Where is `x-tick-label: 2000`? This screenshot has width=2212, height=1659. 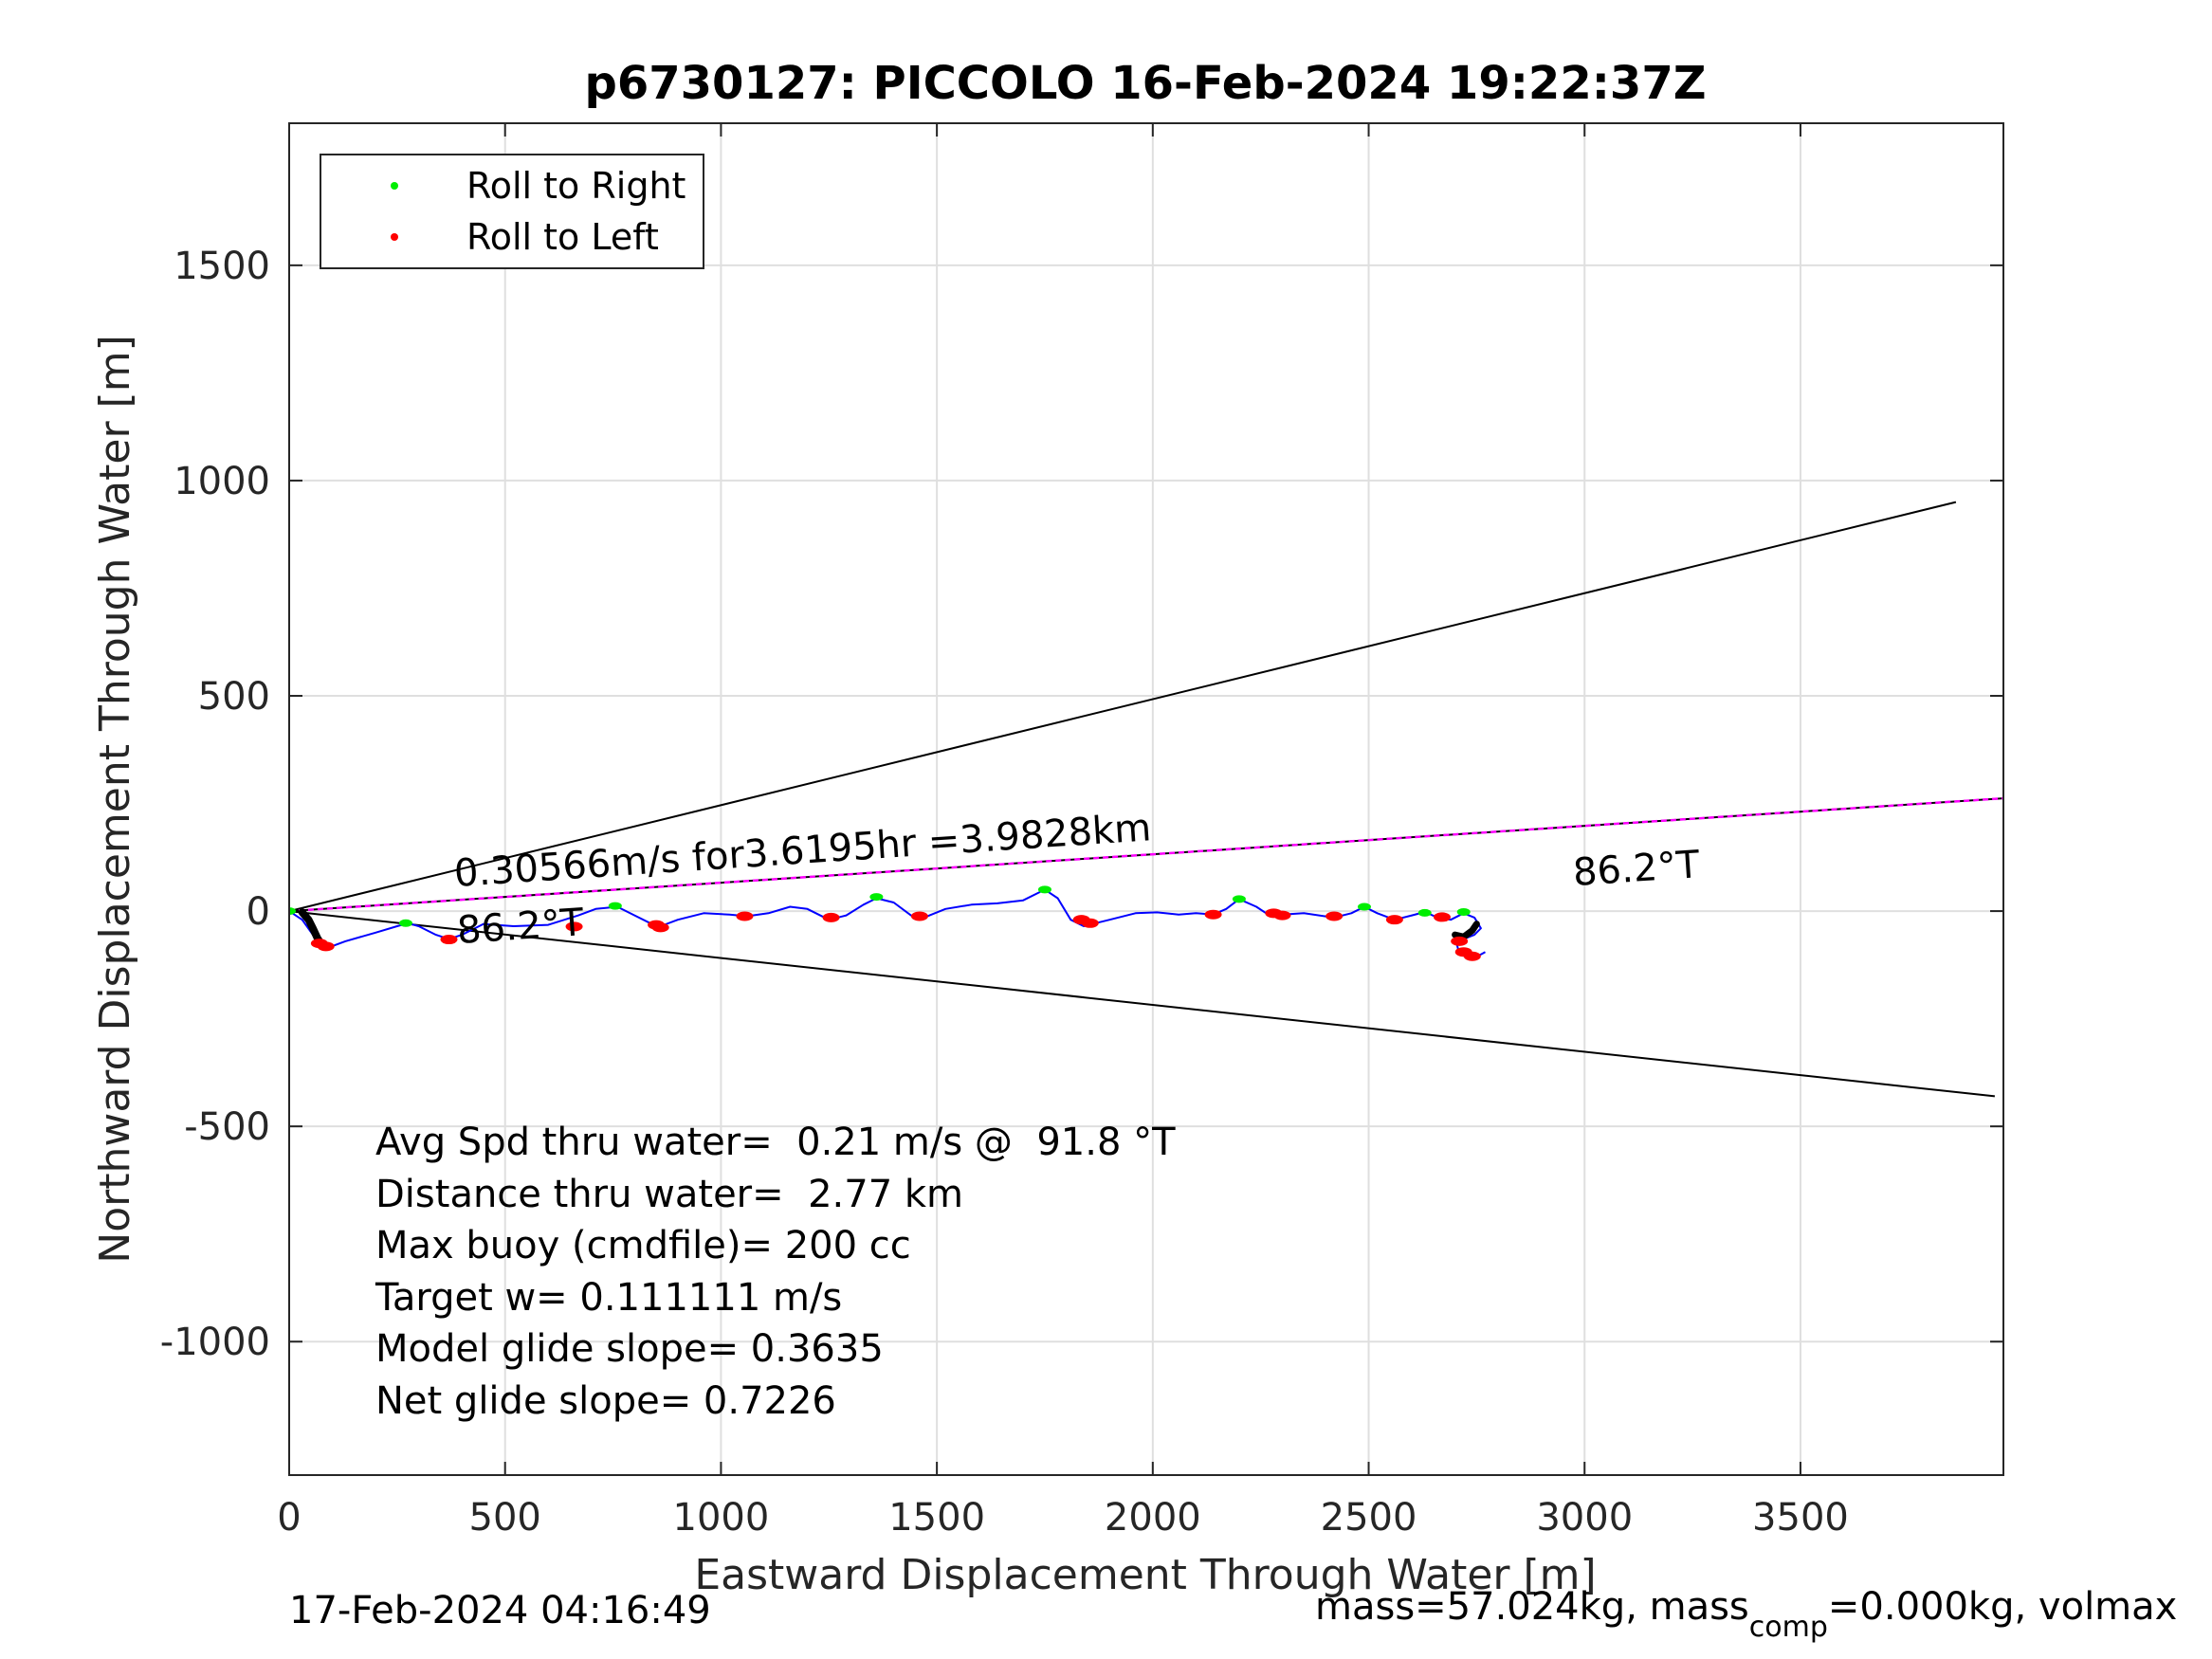 x-tick-label: 2000 is located at coordinates (1153, 1518).